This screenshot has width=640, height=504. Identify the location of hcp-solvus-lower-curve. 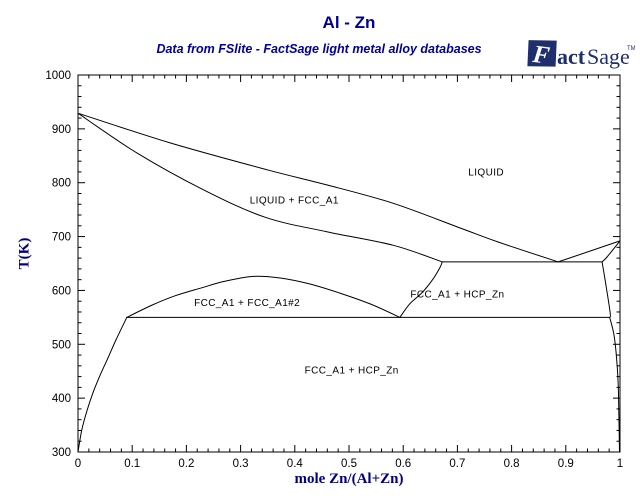
(614, 384).